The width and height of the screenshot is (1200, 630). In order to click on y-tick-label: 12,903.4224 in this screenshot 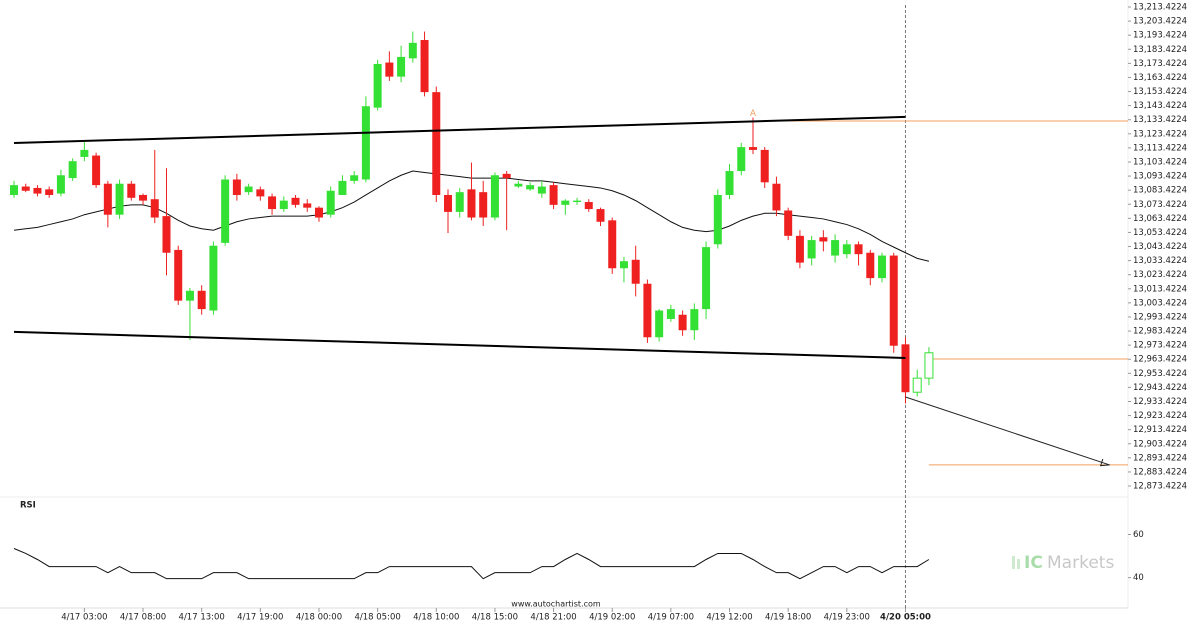, I will do `click(1160, 444)`.